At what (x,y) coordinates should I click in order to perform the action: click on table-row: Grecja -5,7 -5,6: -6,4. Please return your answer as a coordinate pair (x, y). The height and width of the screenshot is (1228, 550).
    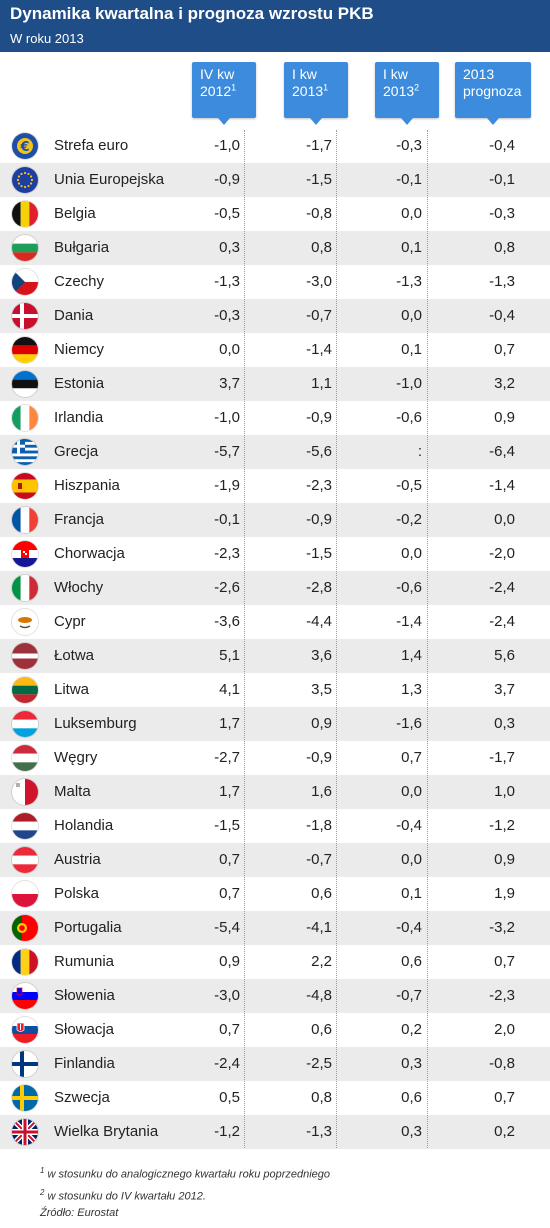
    Looking at the image, I should click on (275, 452).